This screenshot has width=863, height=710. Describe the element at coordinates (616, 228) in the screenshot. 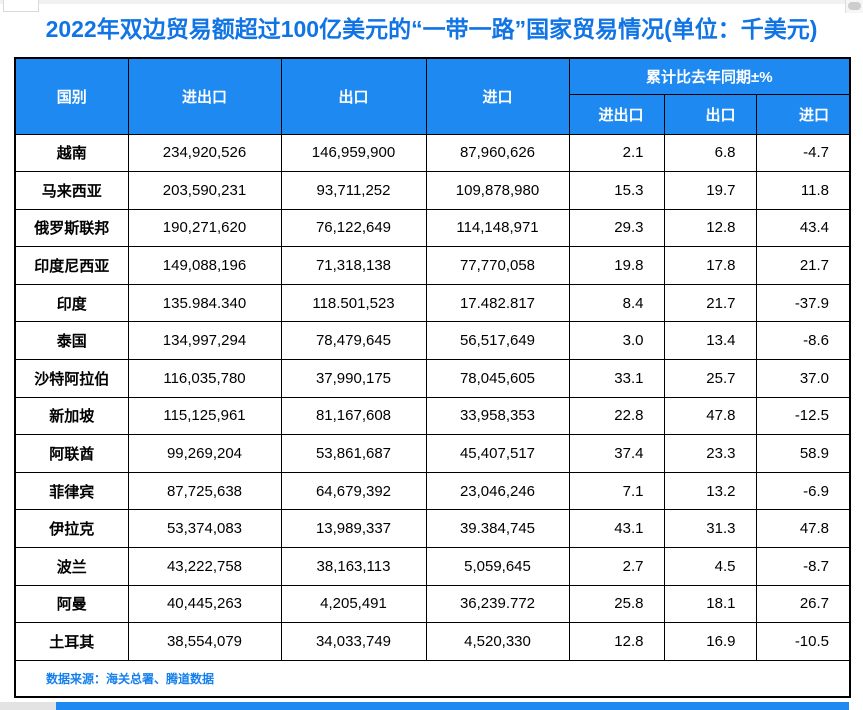

I see `yoy-total-cell: 29.3` at that location.